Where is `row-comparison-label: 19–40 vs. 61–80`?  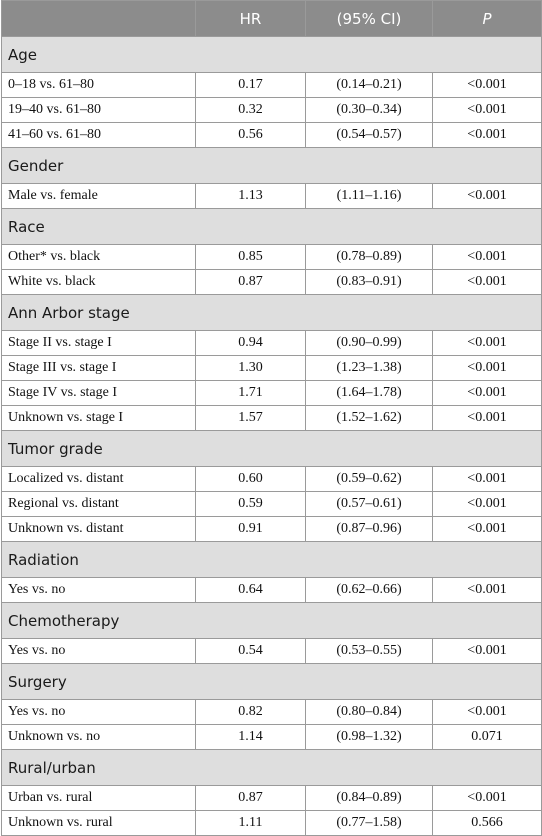 row-comparison-label: 19–40 vs. 61–80 is located at coordinates (98, 110).